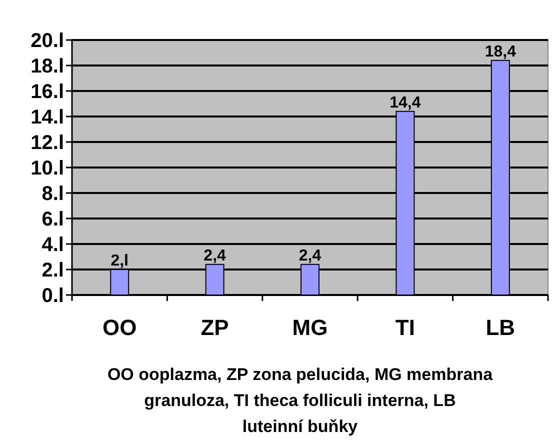 The width and height of the screenshot is (554, 447). I want to click on y-tick-label: 20.l, so click(47, 41).